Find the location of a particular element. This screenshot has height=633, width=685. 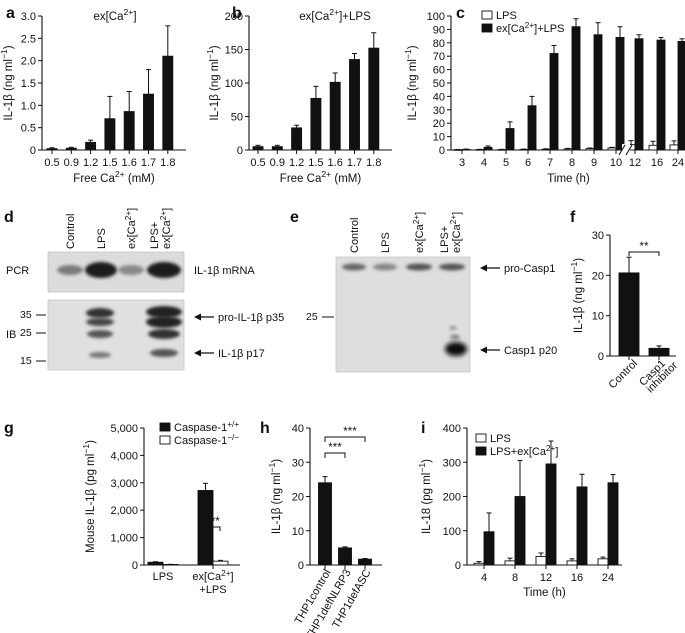

y-tick-label: 400 is located at coordinates (452, 429).